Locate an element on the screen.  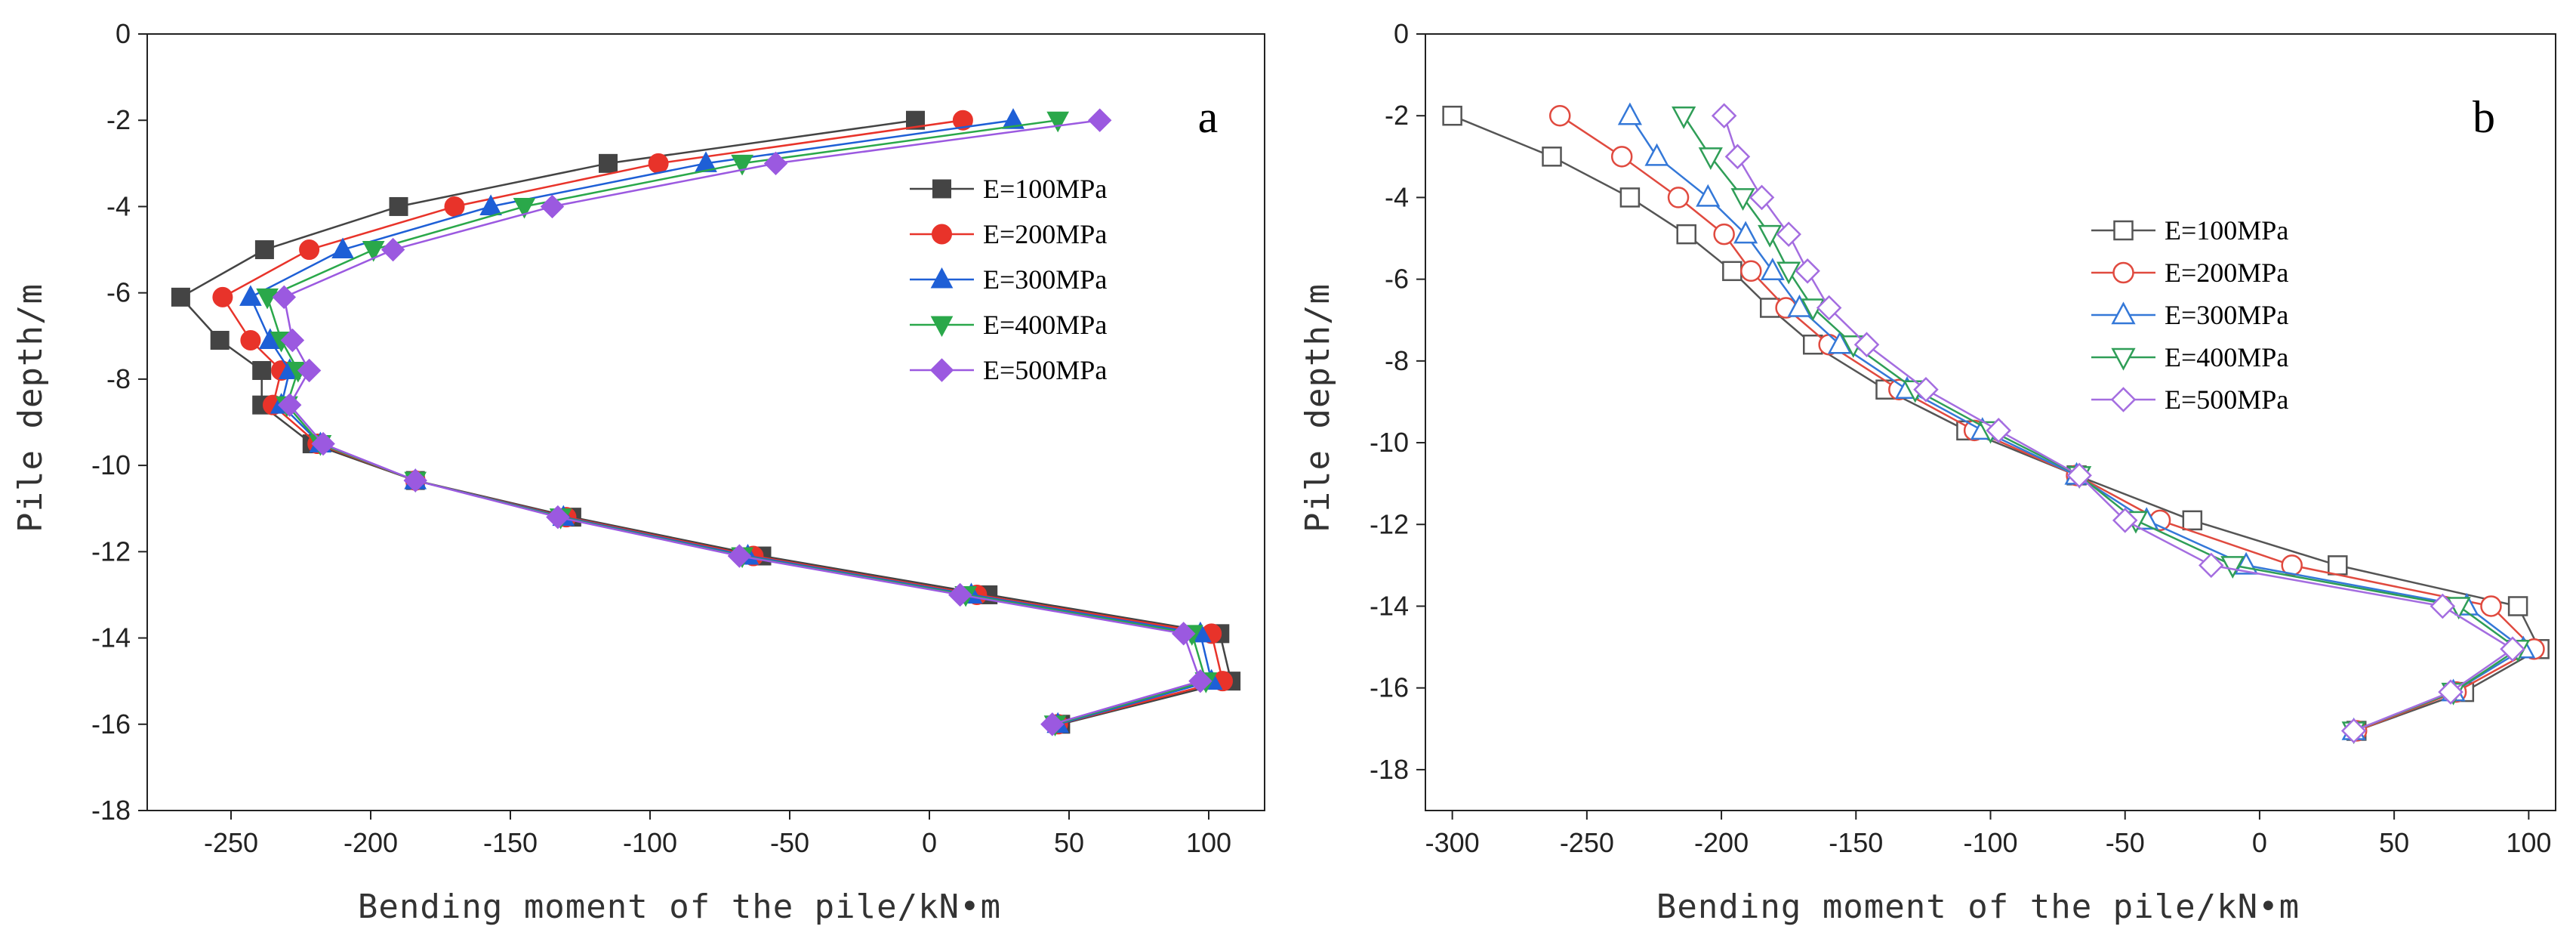
x-tick-label: -300 is located at coordinates (1452, 843).